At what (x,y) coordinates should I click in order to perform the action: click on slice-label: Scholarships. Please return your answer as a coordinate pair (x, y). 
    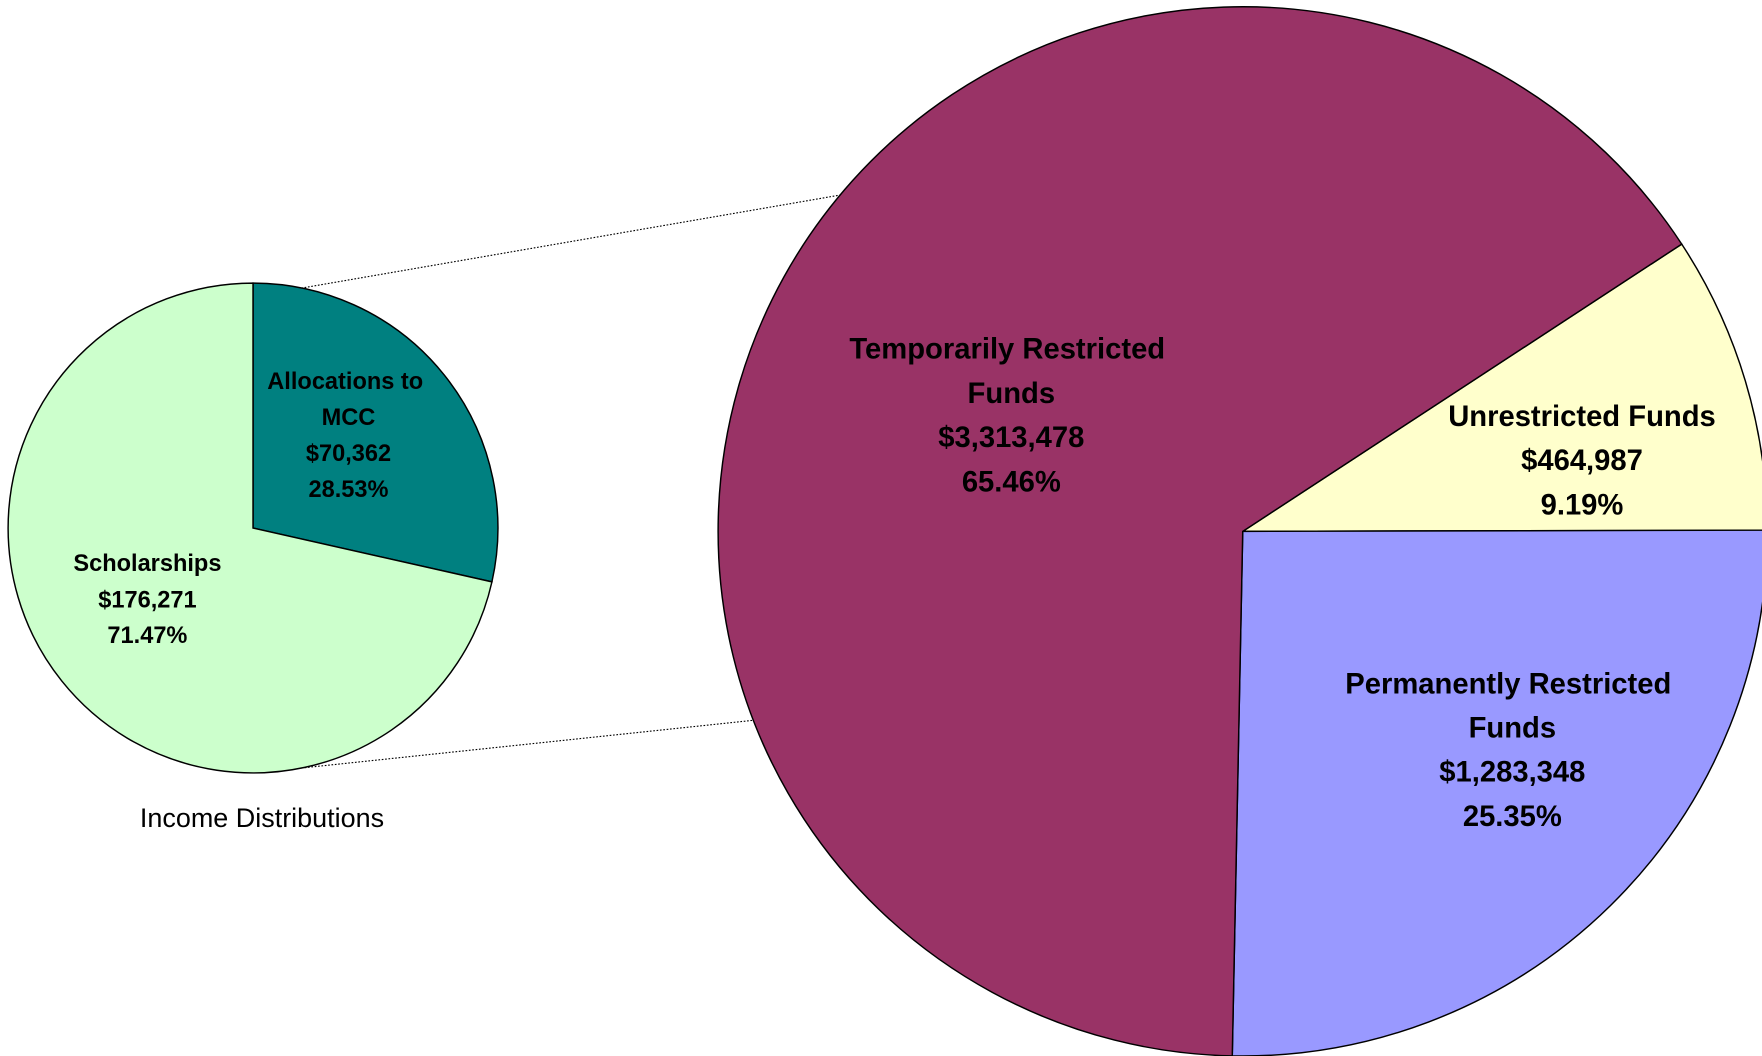
    Looking at the image, I should click on (147, 563).